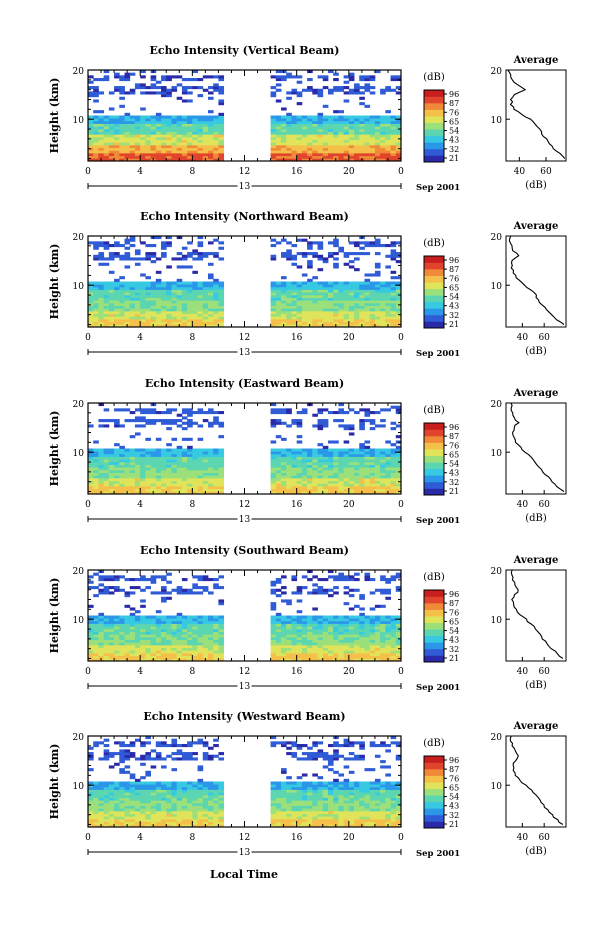 The height and width of the screenshot is (929, 616). Describe the element at coordinates (454, 297) in the screenshot. I see `colorbar-tick-label: 54` at that location.